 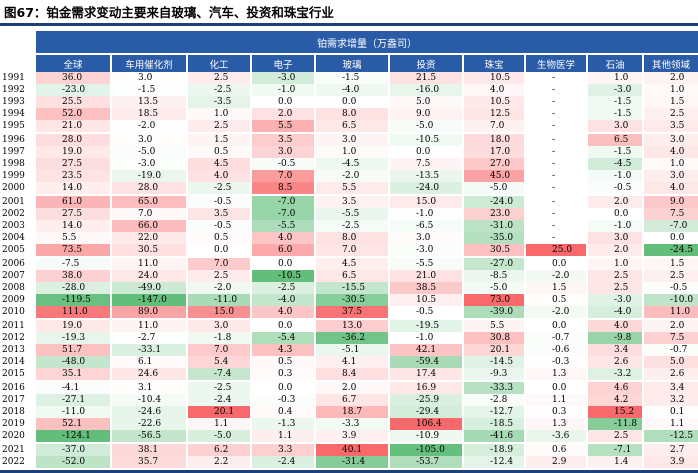 I want to click on value-cell: -1.0, so click(x=425, y=214).